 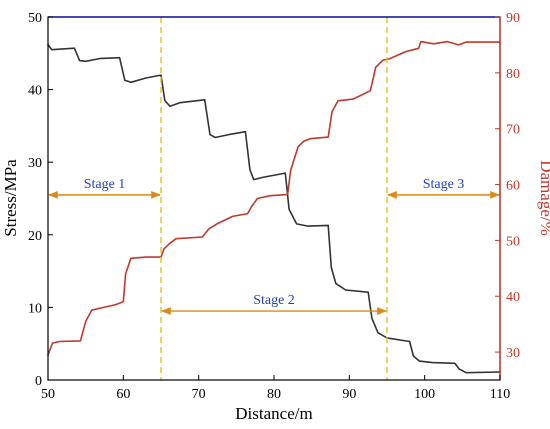 I want to click on x-tick-label: 60, so click(x=123, y=394).